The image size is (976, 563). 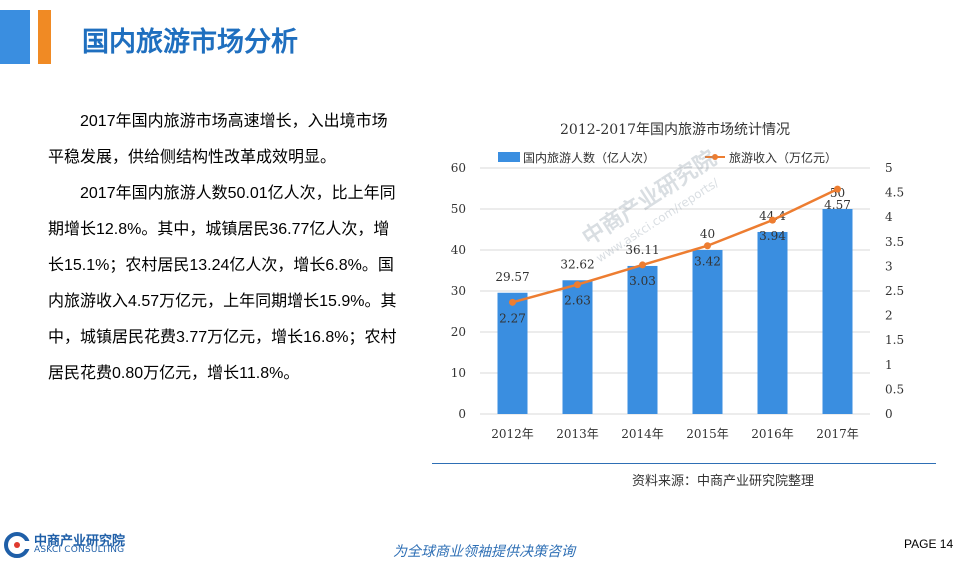 What do you see at coordinates (889, 365) in the screenshot?
I see `y-right-tick-label: 1` at bounding box center [889, 365].